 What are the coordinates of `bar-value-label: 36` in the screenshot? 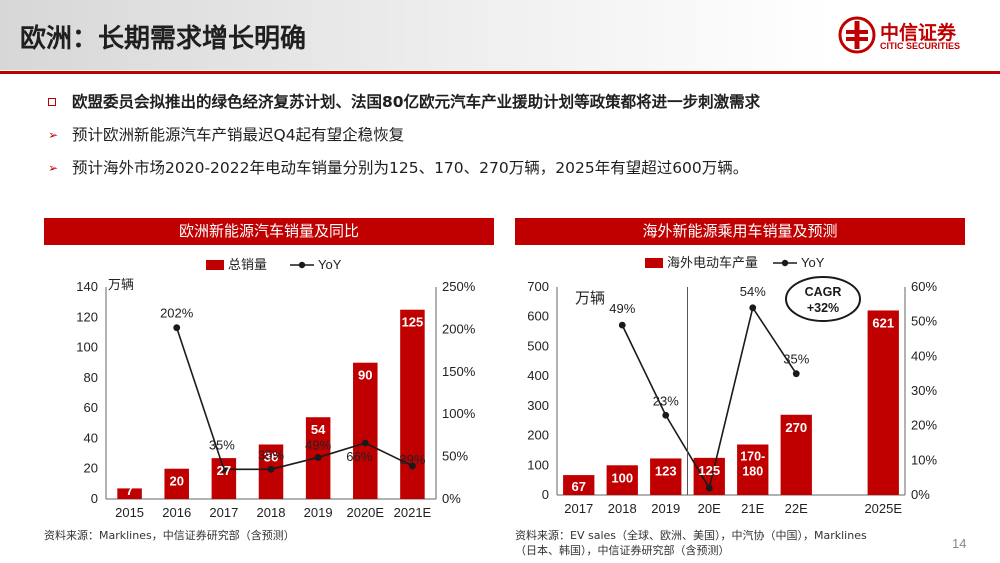 It's located at (271, 456).